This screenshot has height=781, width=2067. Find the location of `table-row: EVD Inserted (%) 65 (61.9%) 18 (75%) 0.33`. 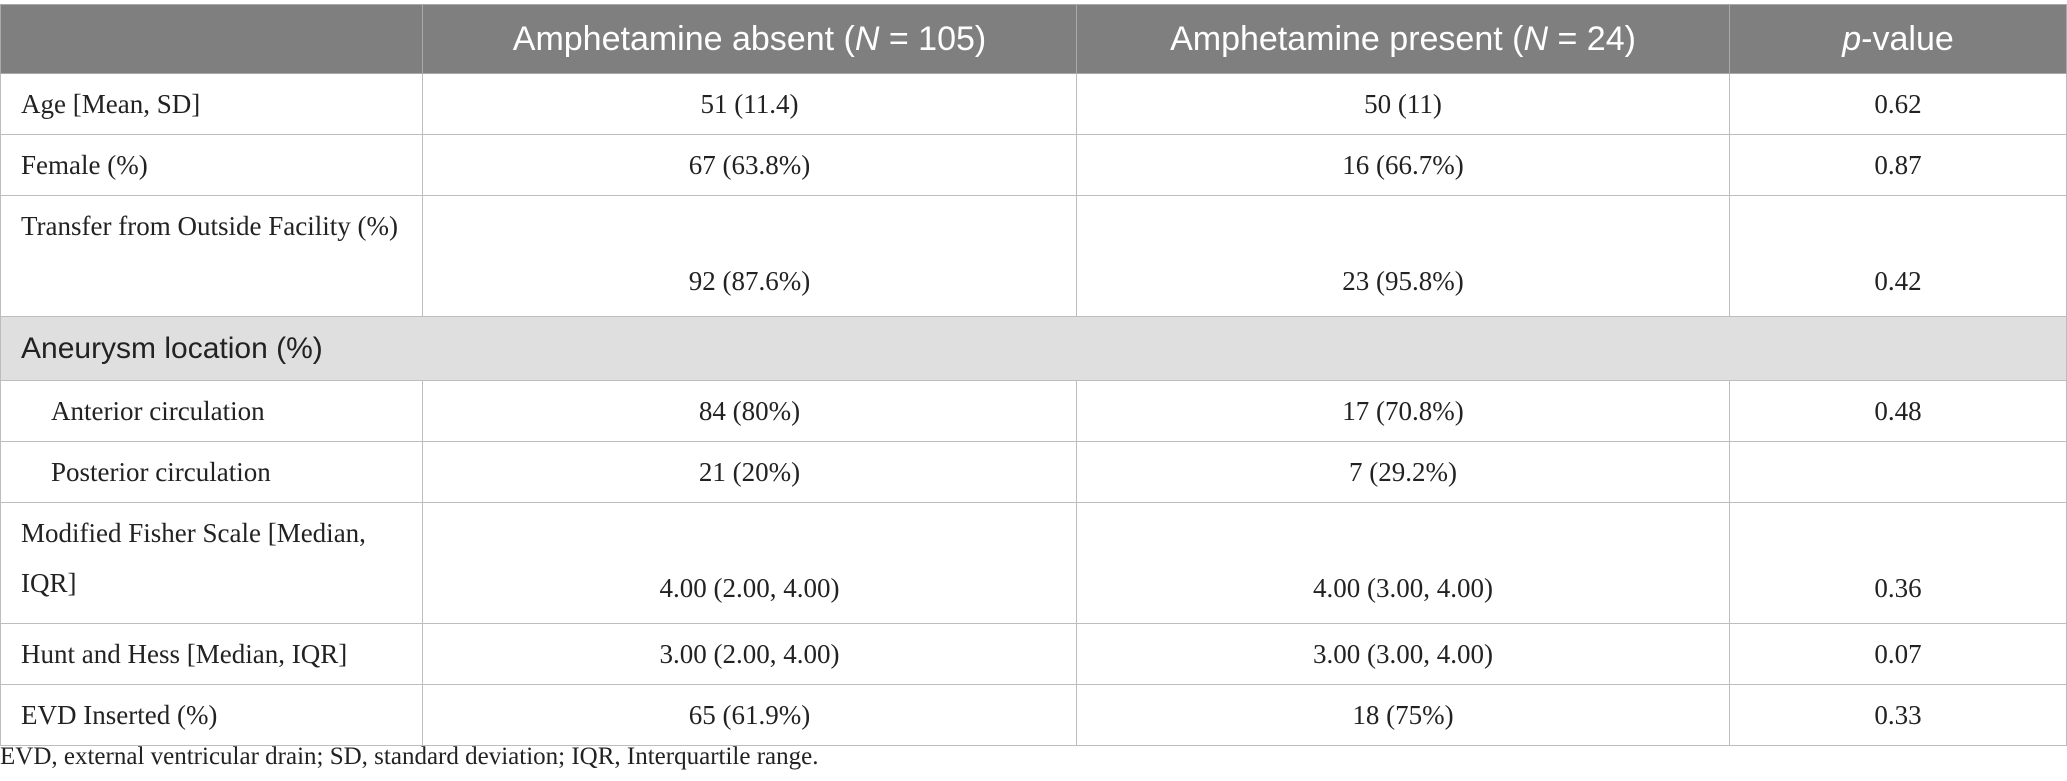

table-row: EVD Inserted (%) 65 (61.9%) 18 (75%) 0.33 is located at coordinates (1033, 715).